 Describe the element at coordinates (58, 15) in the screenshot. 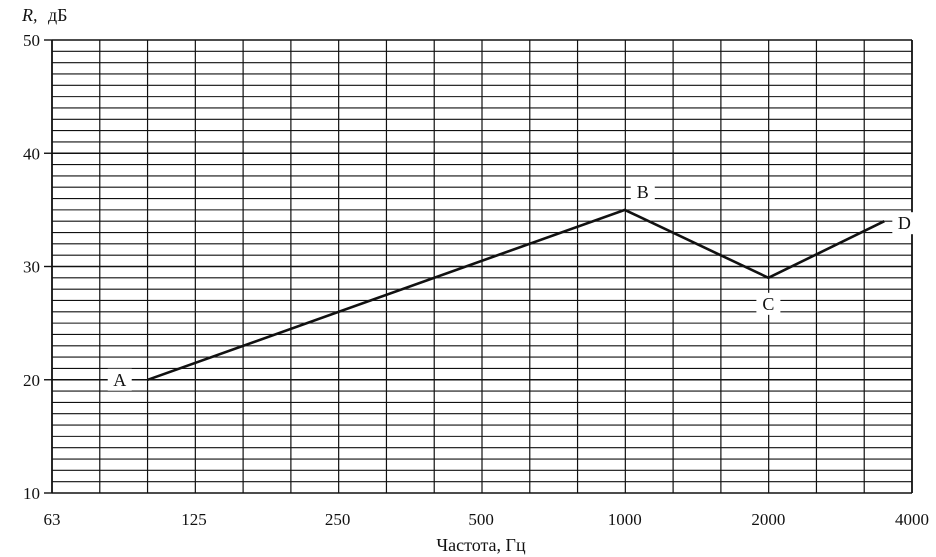

I see `y-axis-unit: дБ` at that location.